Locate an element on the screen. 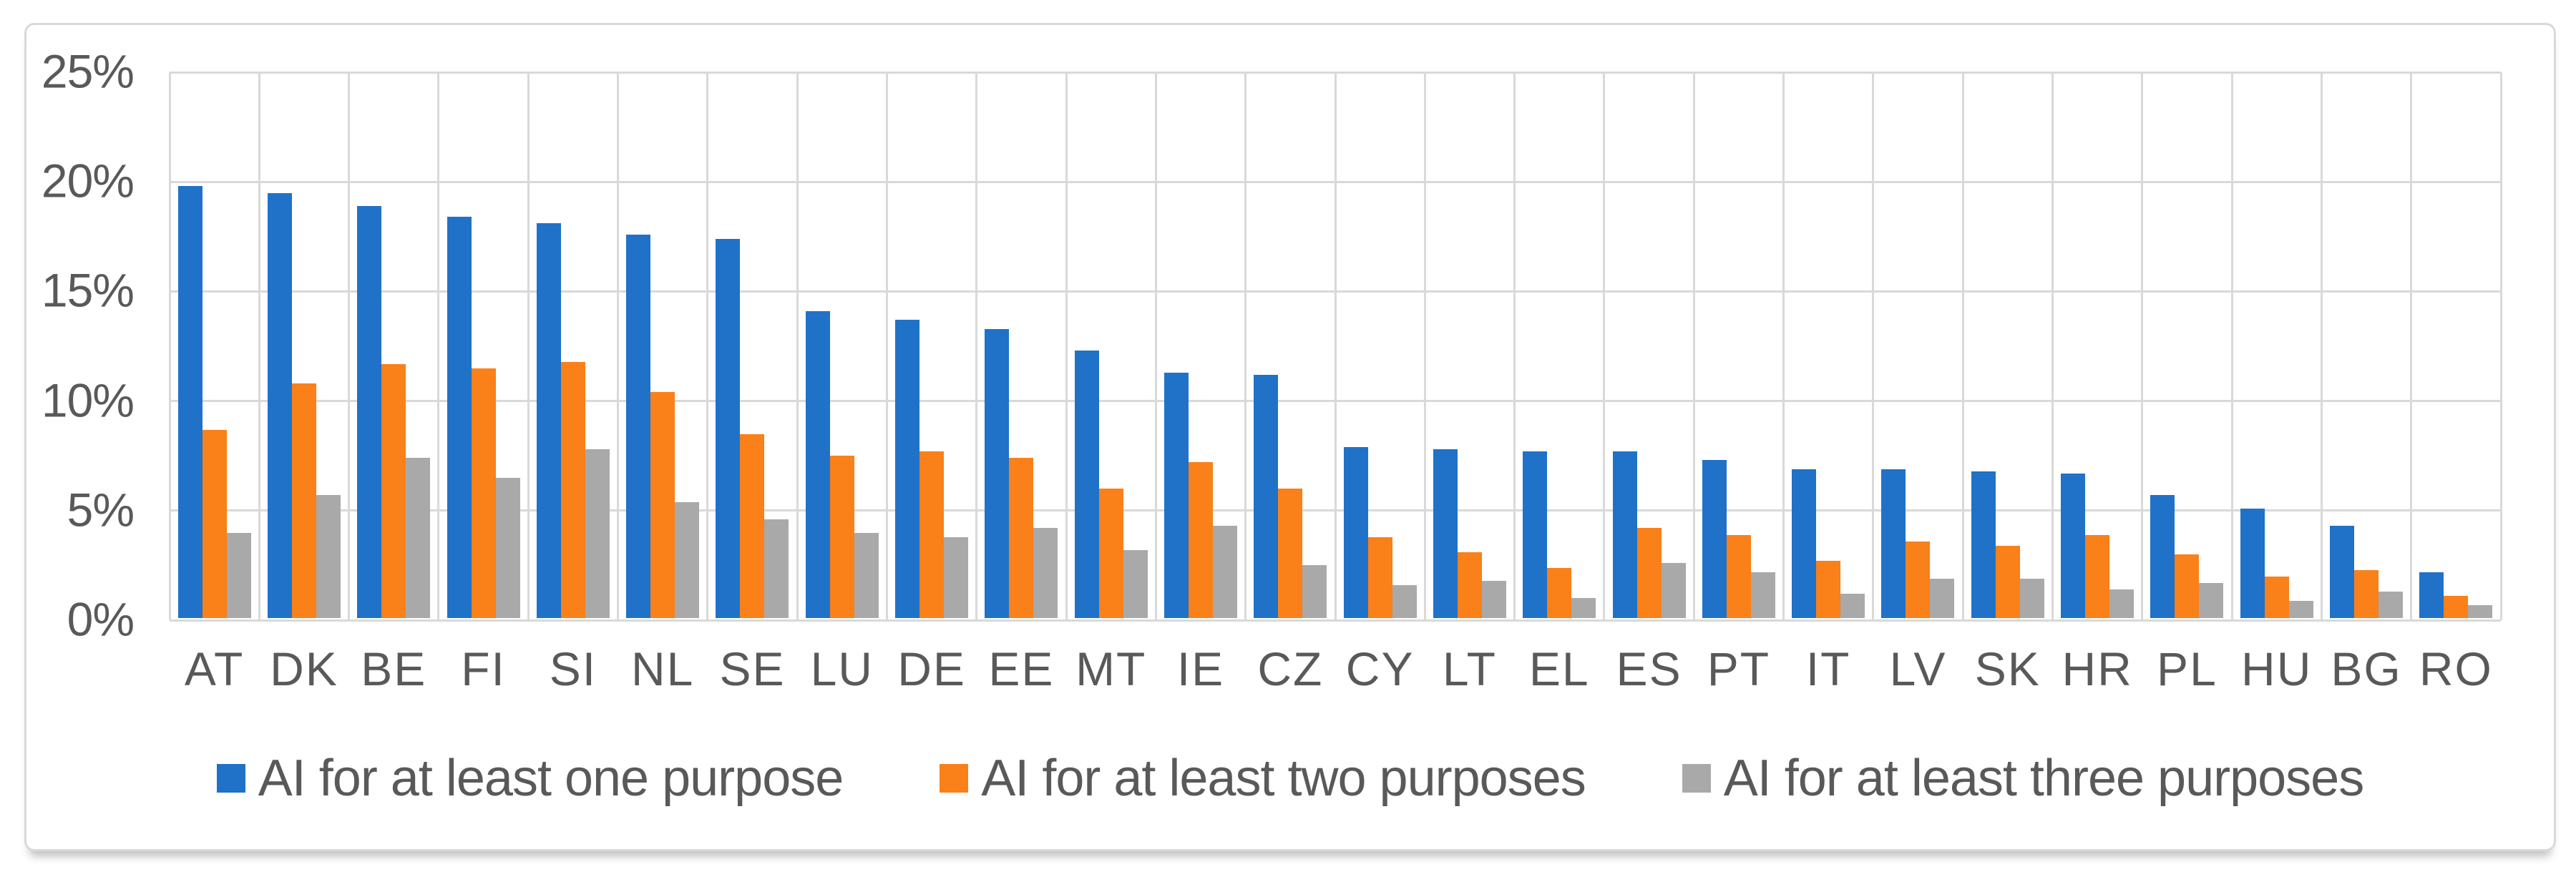 This screenshot has height=872, width=2576. x-tick-label-LT: LT is located at coordinates (1469, 668).